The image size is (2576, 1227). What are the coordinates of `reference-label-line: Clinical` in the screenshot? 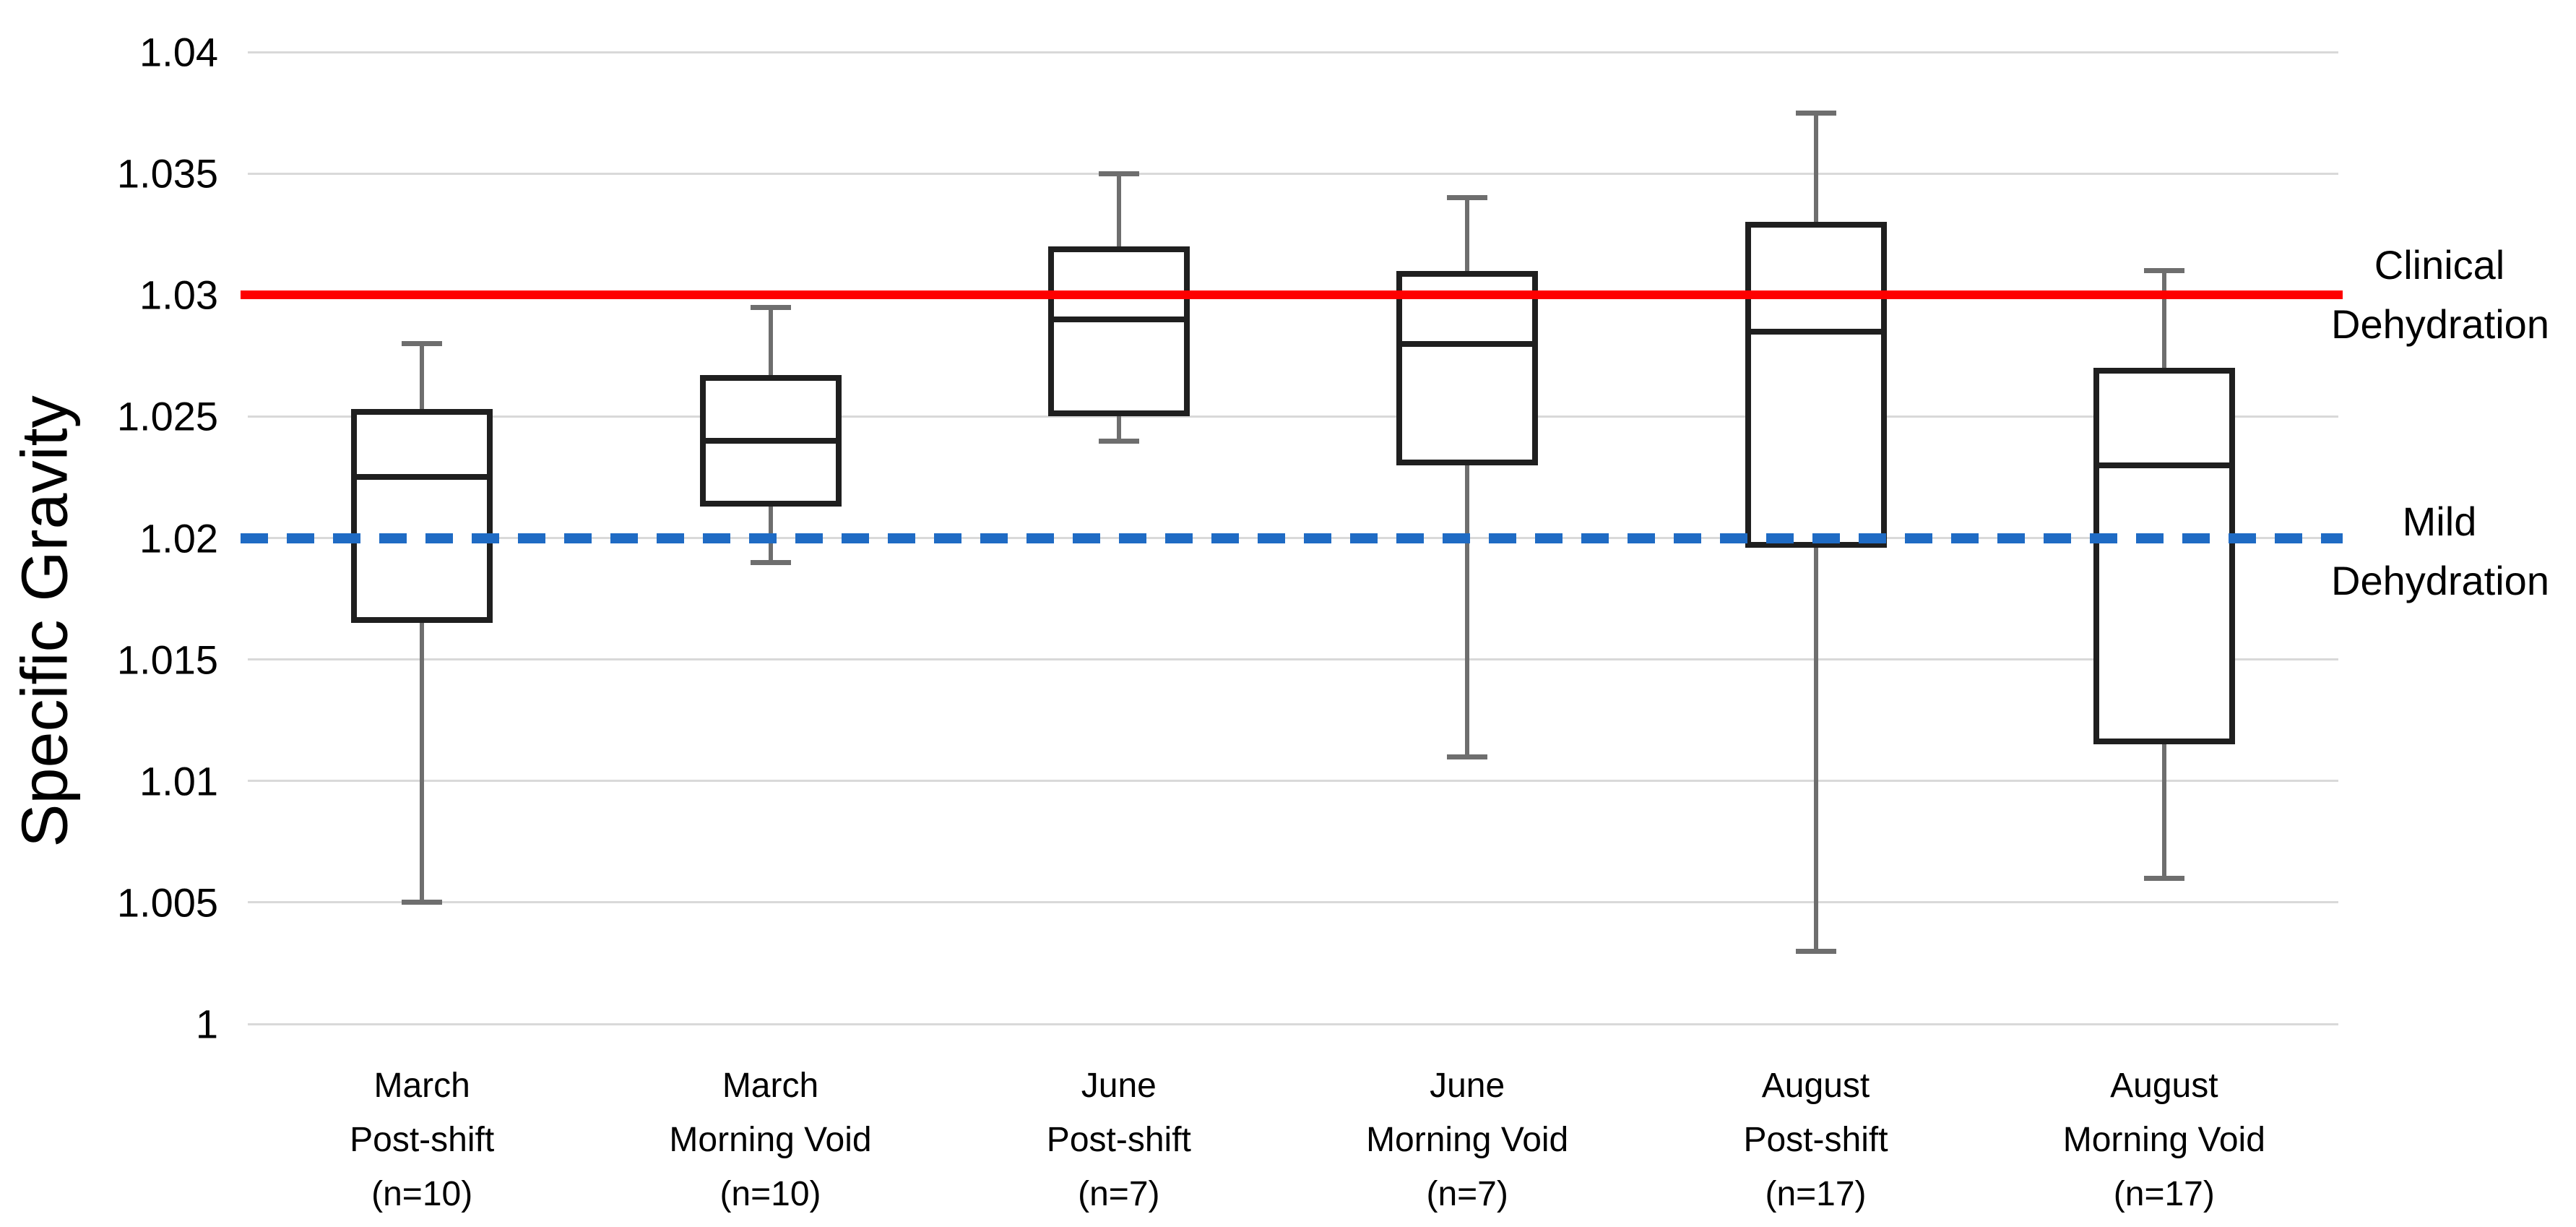 It's located at (2439, 265).